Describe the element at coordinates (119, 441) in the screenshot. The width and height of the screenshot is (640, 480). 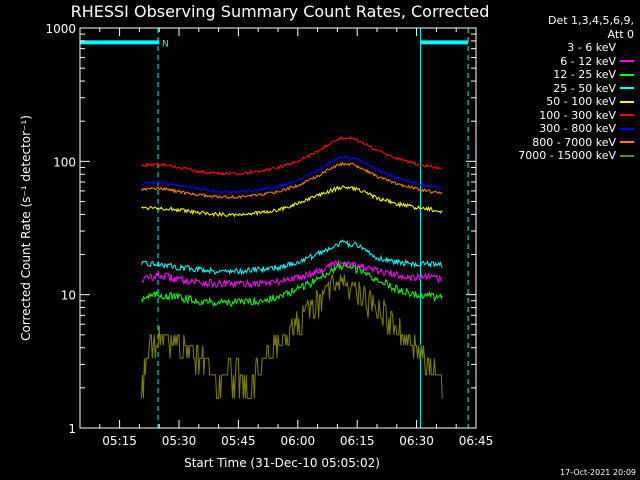
I see `x-tick-label-0: 05:15` at that location.